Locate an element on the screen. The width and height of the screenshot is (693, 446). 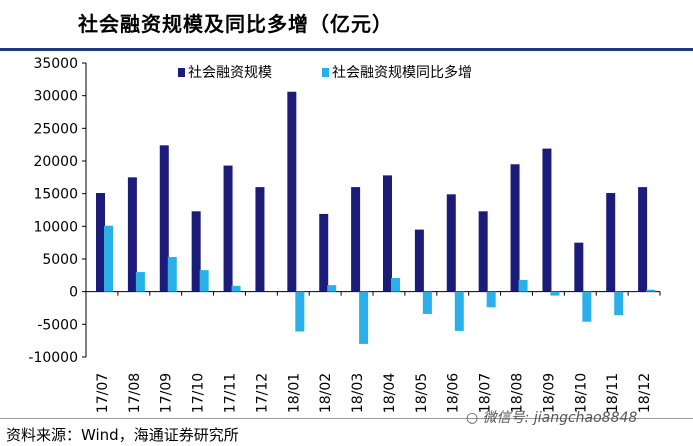
x-tick-label: 17/10 is located at coordinates (199, 393).